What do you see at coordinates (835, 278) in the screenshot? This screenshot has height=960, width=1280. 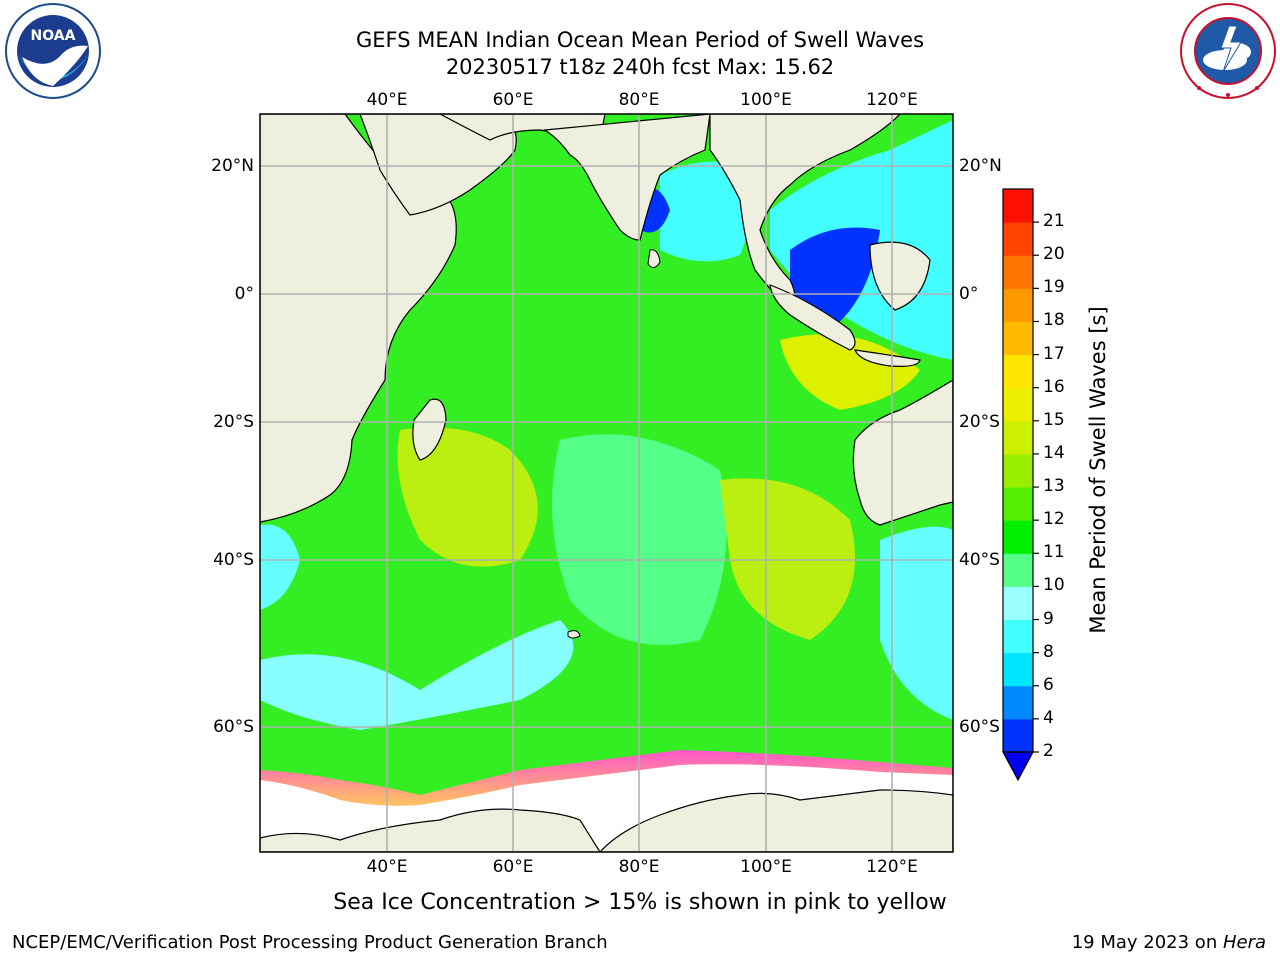 I see `ocean-field-2s-indonesia` at bounding box center [835, 278].